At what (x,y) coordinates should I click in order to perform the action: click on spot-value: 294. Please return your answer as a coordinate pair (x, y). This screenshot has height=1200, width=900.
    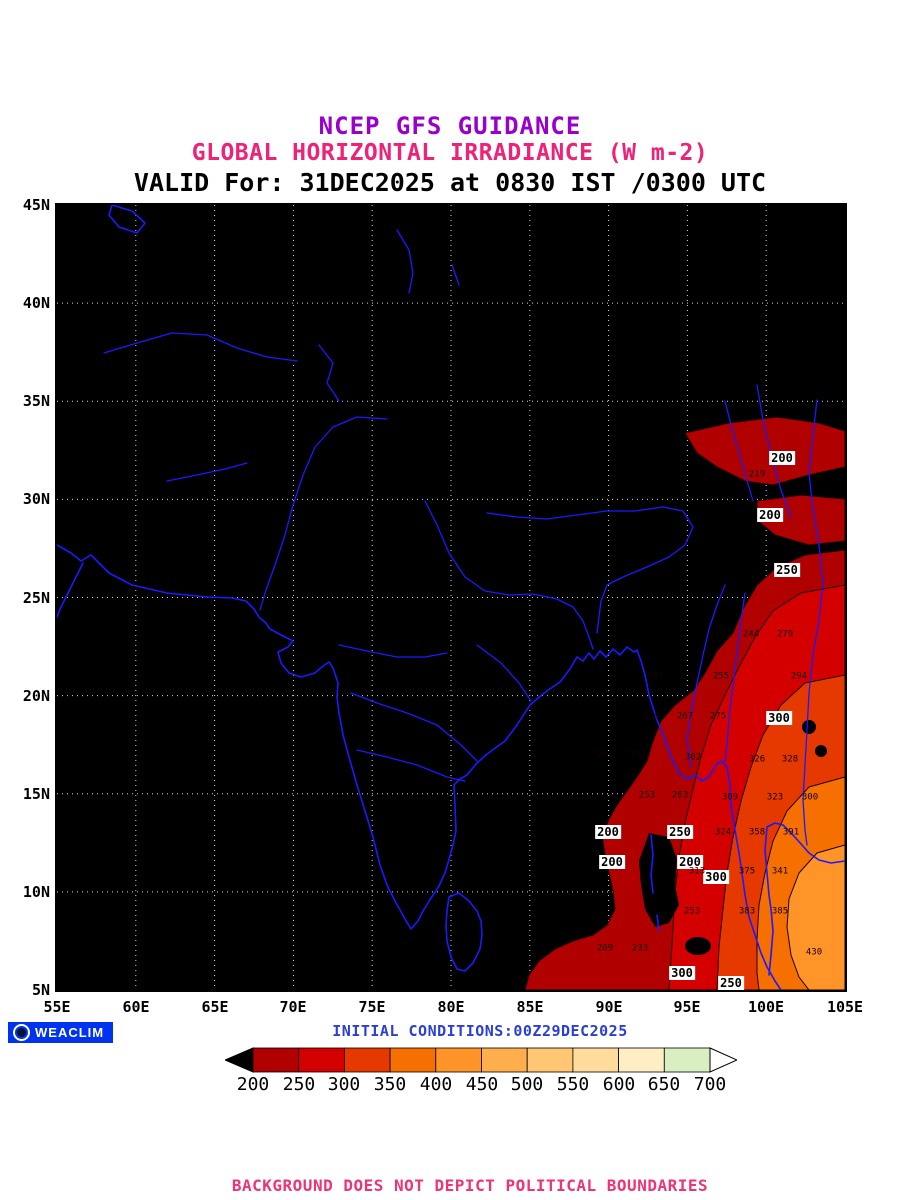
    Looking at the image, I should click on (799, 676).